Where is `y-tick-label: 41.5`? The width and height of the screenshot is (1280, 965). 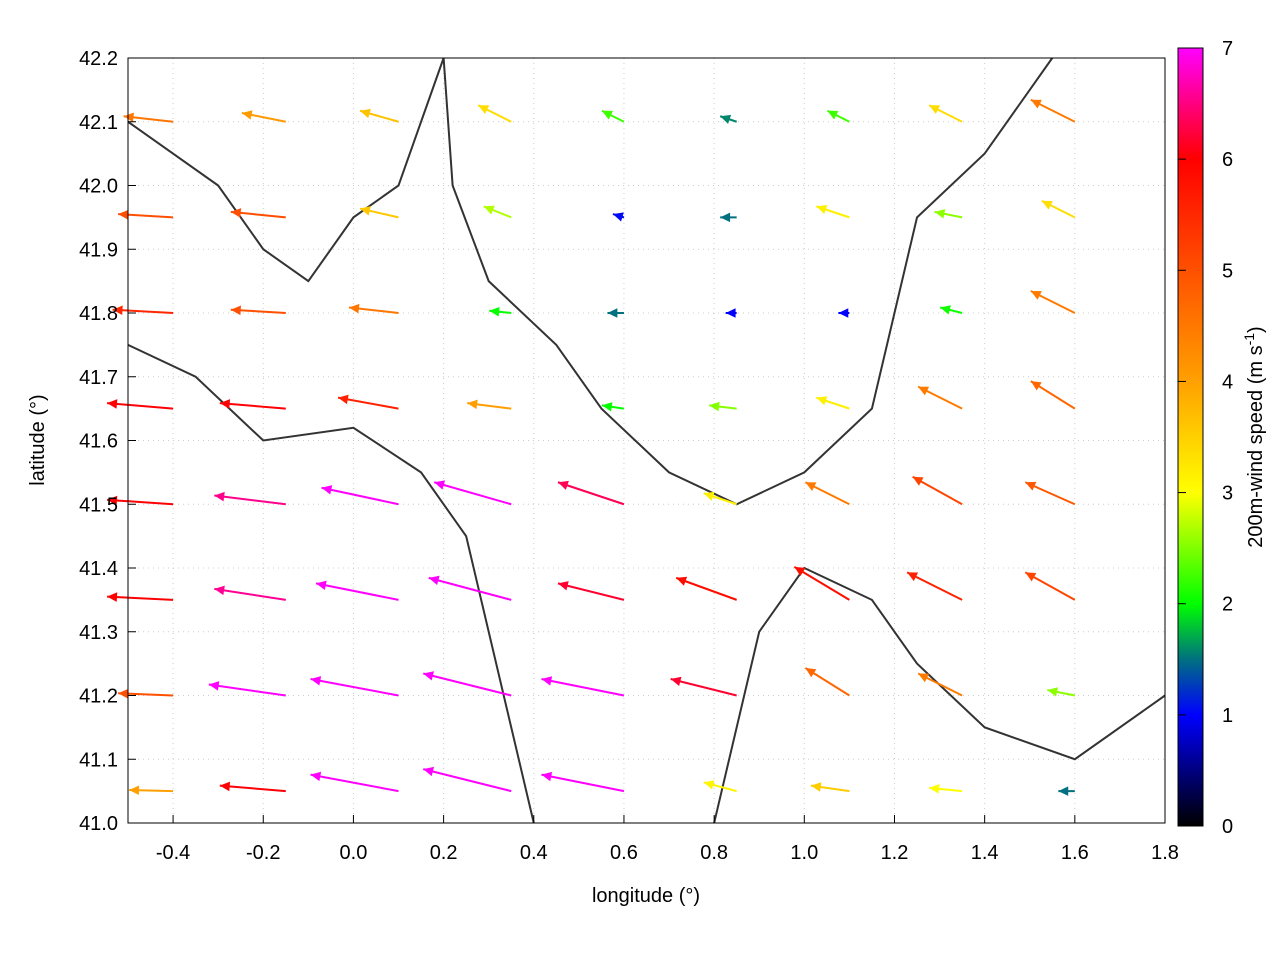 y-tick-label: 41.5 is located at coordinates (98, 505).